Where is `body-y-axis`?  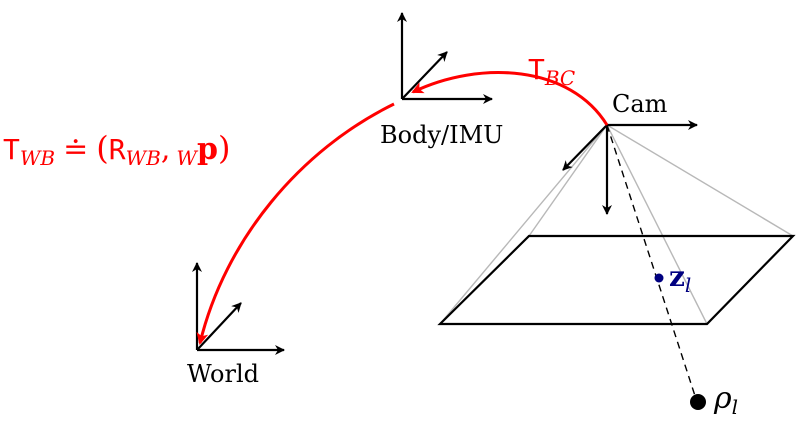
body-y-axis is located at coordinates (424, 75).